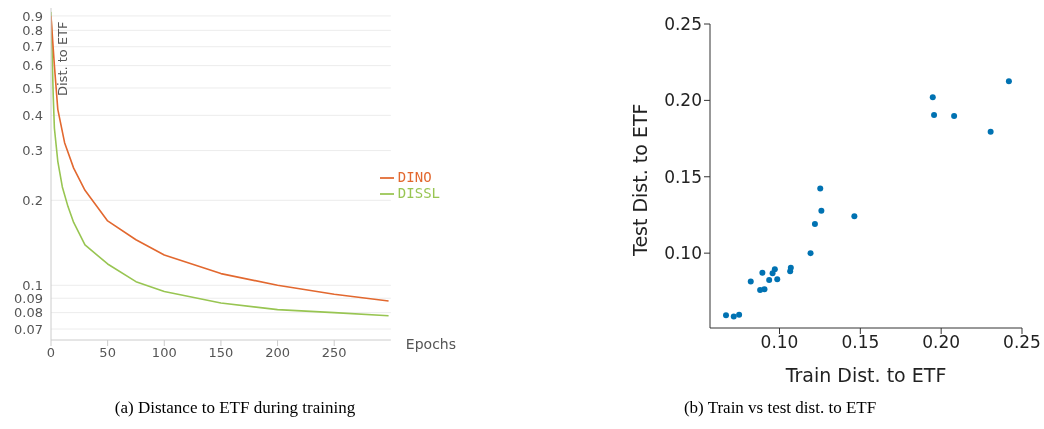  I want to click on y-axis-title: Test Dist. to ETF, so click(639, 180).